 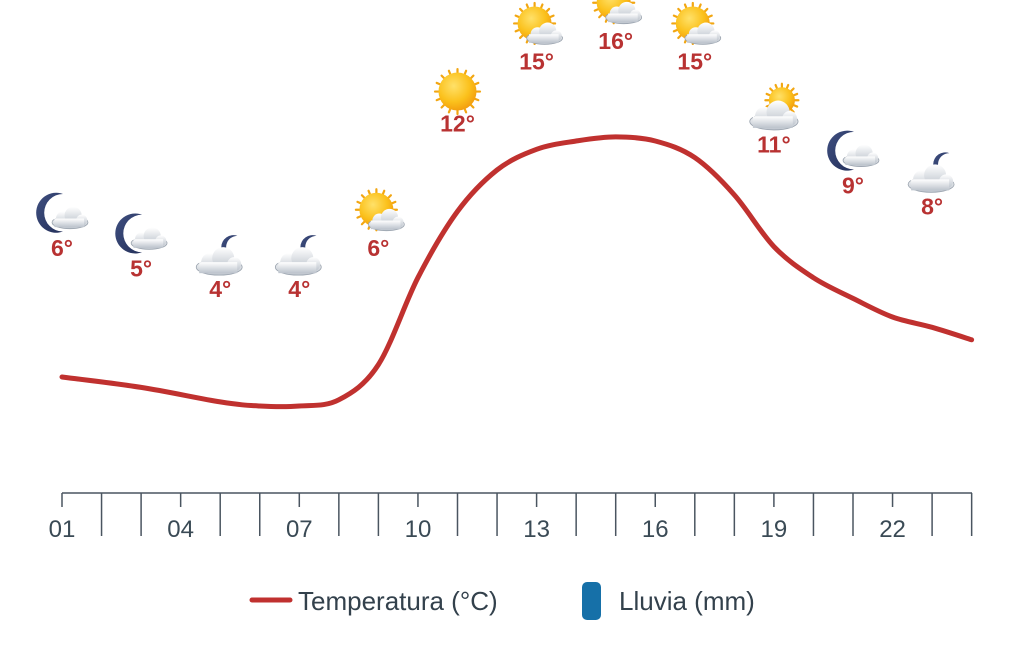 What do you see at coordinates (141, 268) in the screenshot?
I see `temperature-label: 5°` at bounding box center [141, 268].